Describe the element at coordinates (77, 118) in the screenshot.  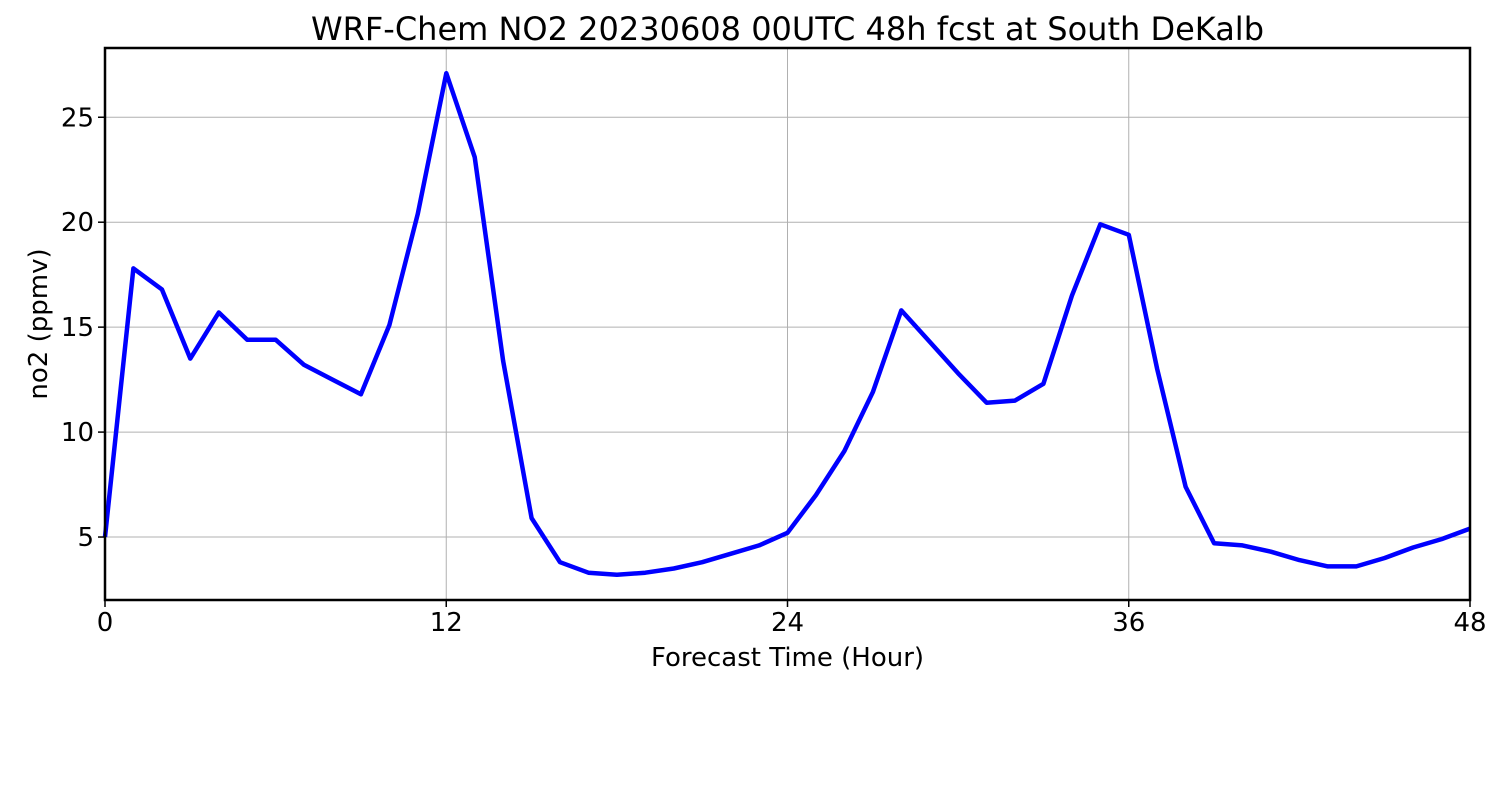
I see `y-tick-label: 25` at that location.